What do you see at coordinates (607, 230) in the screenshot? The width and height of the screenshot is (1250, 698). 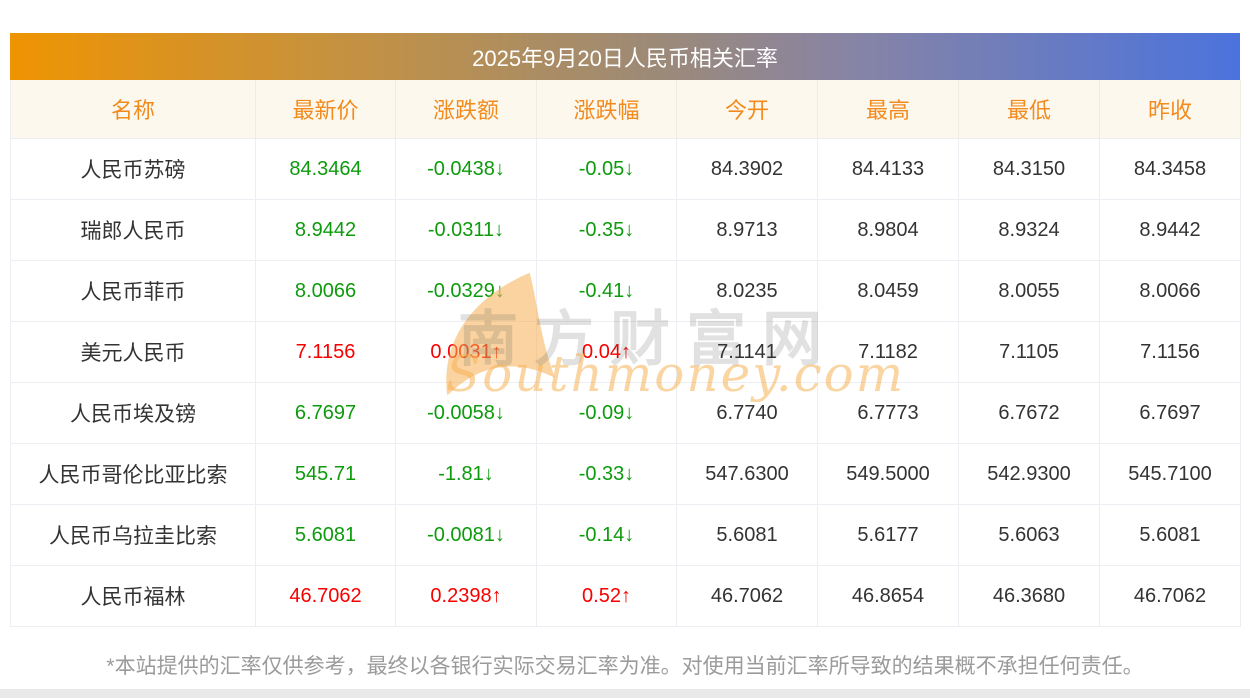 I see `change-percent: -0.35↓` at bounding box center [607, 230].